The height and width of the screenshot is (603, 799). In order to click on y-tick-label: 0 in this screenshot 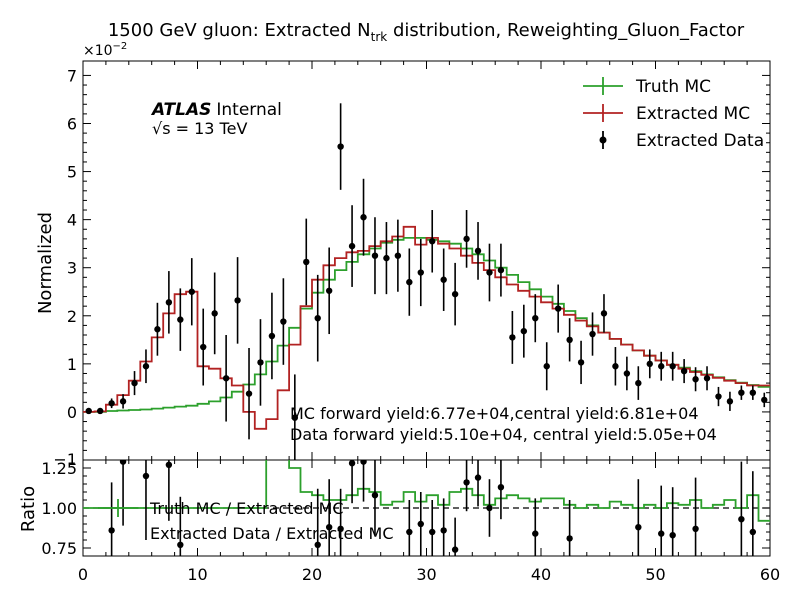, I will do `click(72, 412)`.